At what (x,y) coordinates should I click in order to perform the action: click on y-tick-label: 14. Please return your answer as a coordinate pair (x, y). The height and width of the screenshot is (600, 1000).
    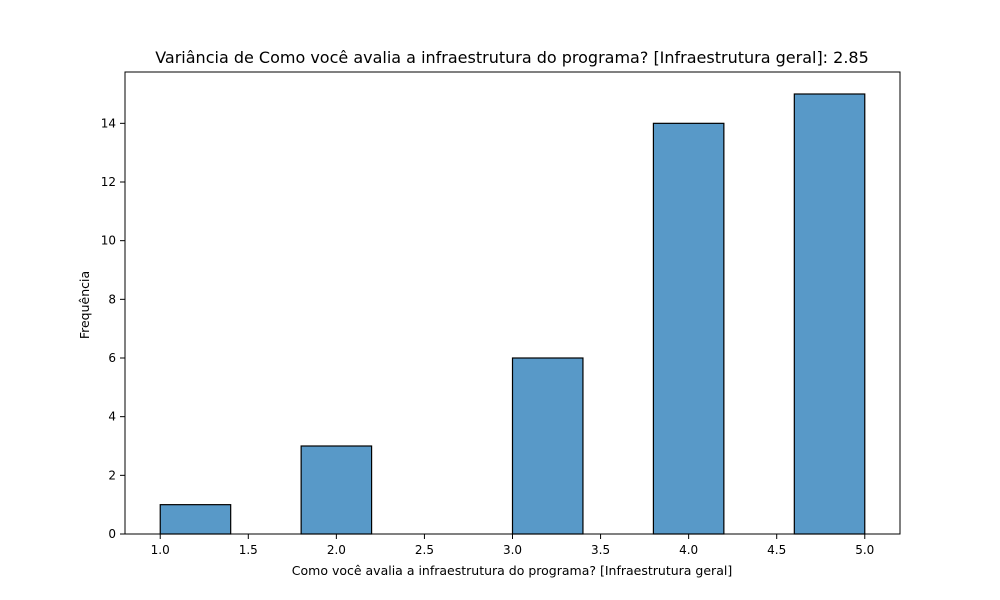
    Looking at the image, I should click on (108, 123).